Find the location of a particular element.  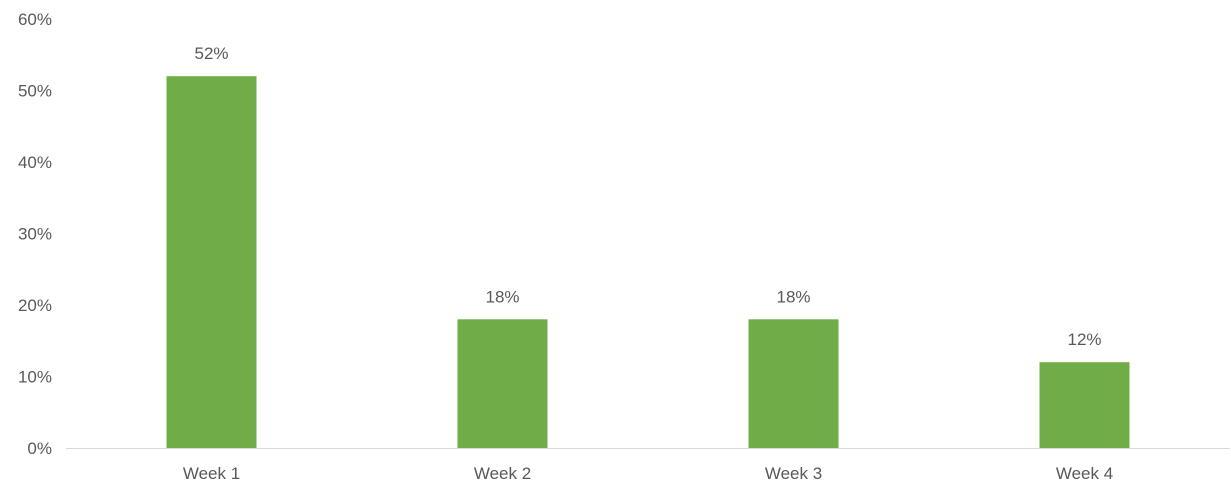

y-axis-ticks: 0% 10% 20% 30% 40% 50% 60% is located at coordinates (35, 234).